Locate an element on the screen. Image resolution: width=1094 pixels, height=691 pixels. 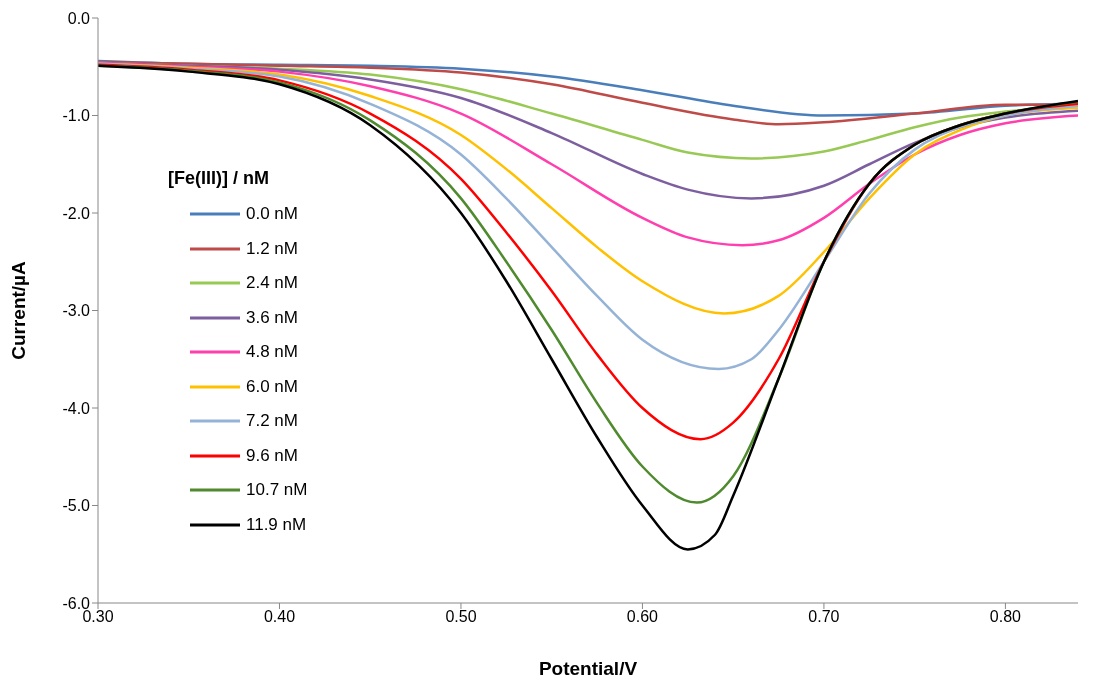
legend-label: 2.4 nM is located at coordinates (272, 283).